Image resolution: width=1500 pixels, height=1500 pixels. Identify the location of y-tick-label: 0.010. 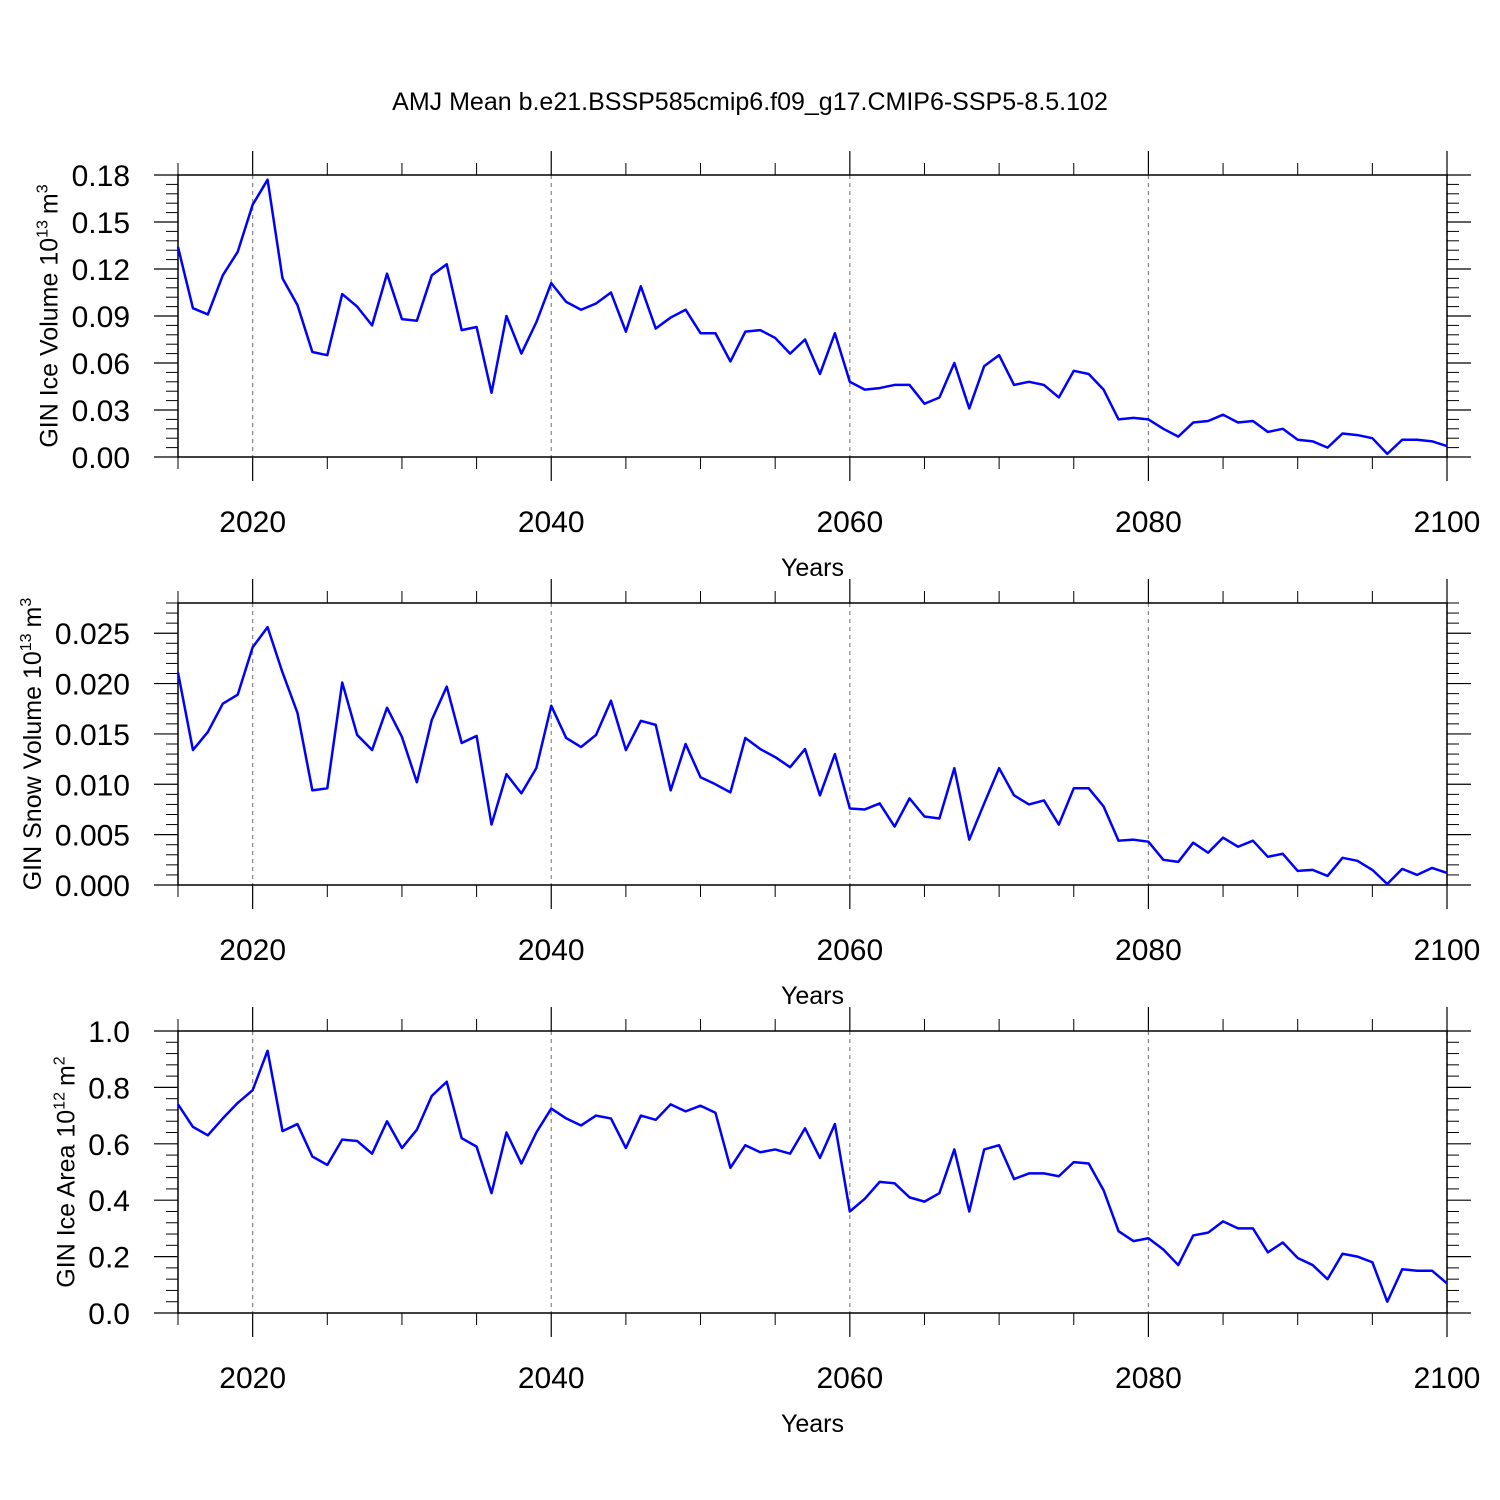
(92, 785).